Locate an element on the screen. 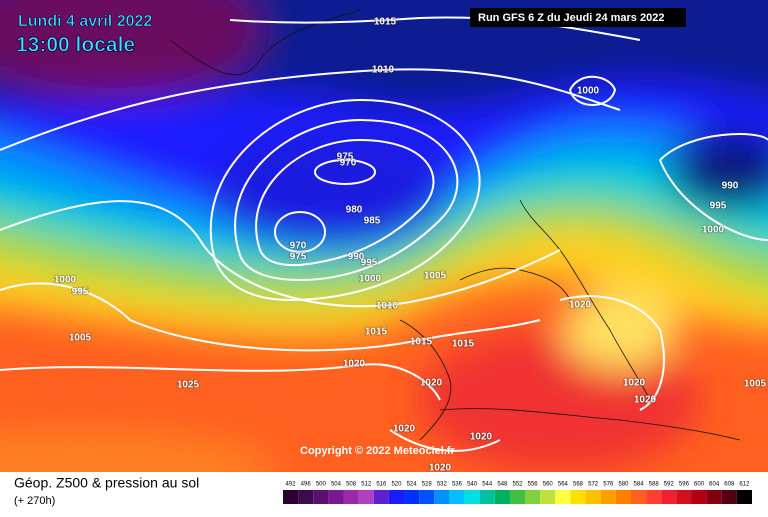  scale-label: 584 is located at coordinates (639, 485).